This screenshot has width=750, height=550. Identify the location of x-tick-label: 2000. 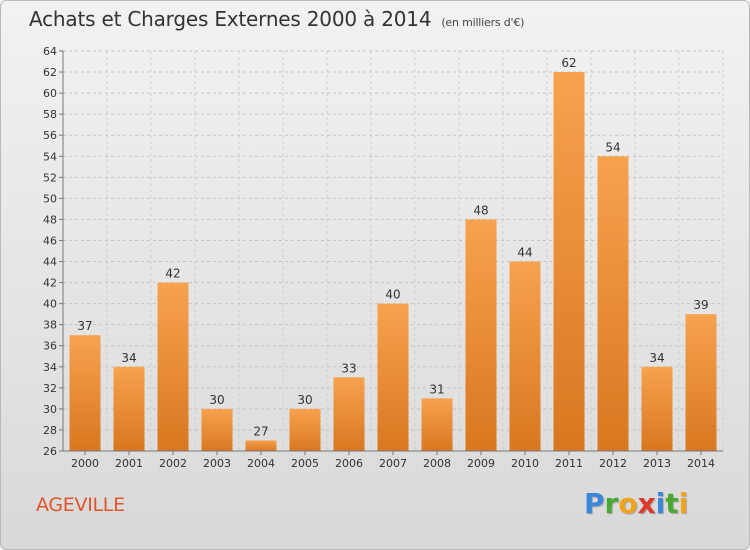
(85, 463).